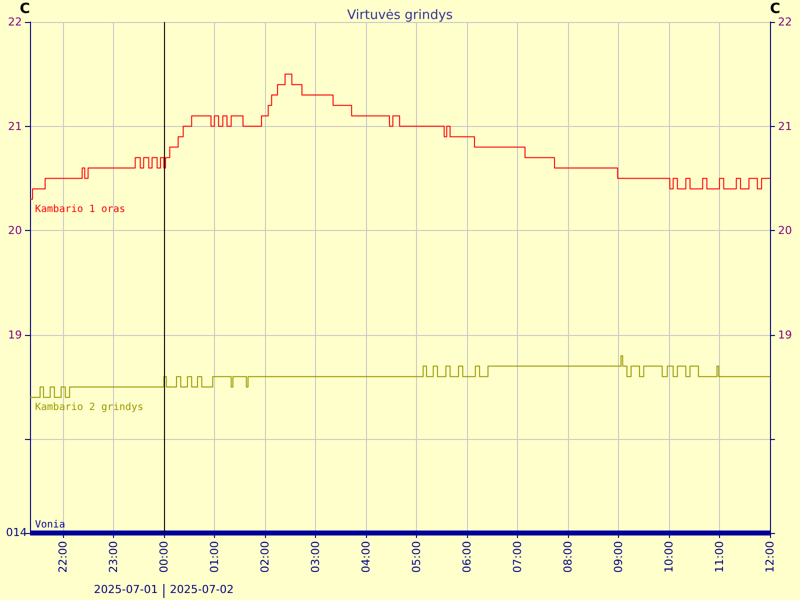  I want to click on x-tick-label: 23:00, so click(113, 557).